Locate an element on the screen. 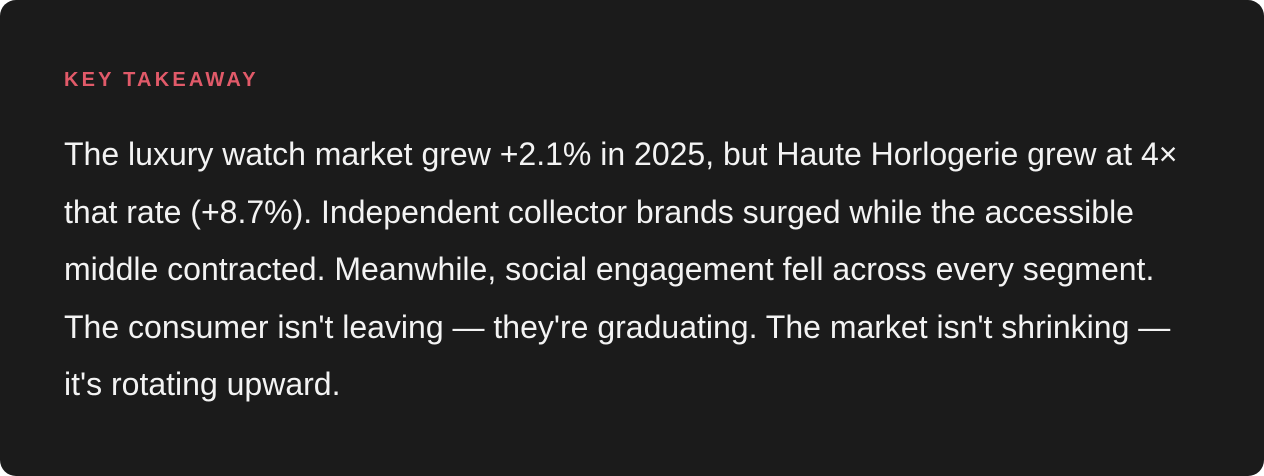 This screenshot has width=1264, height=476. key-takeaway-label: KEY TAKEAWAY is located at coordinates (161, 80).